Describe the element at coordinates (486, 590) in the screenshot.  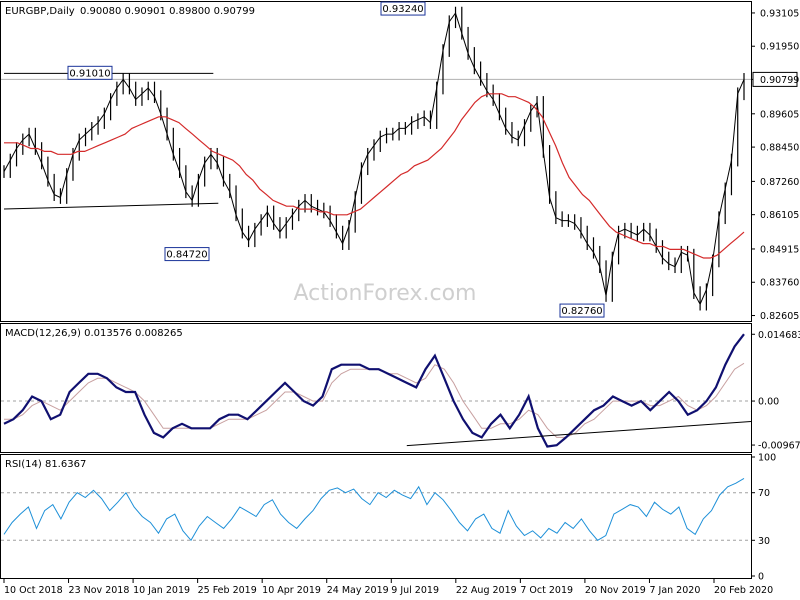
I see `x-tick-label: 22 Aug 2019` at that location.